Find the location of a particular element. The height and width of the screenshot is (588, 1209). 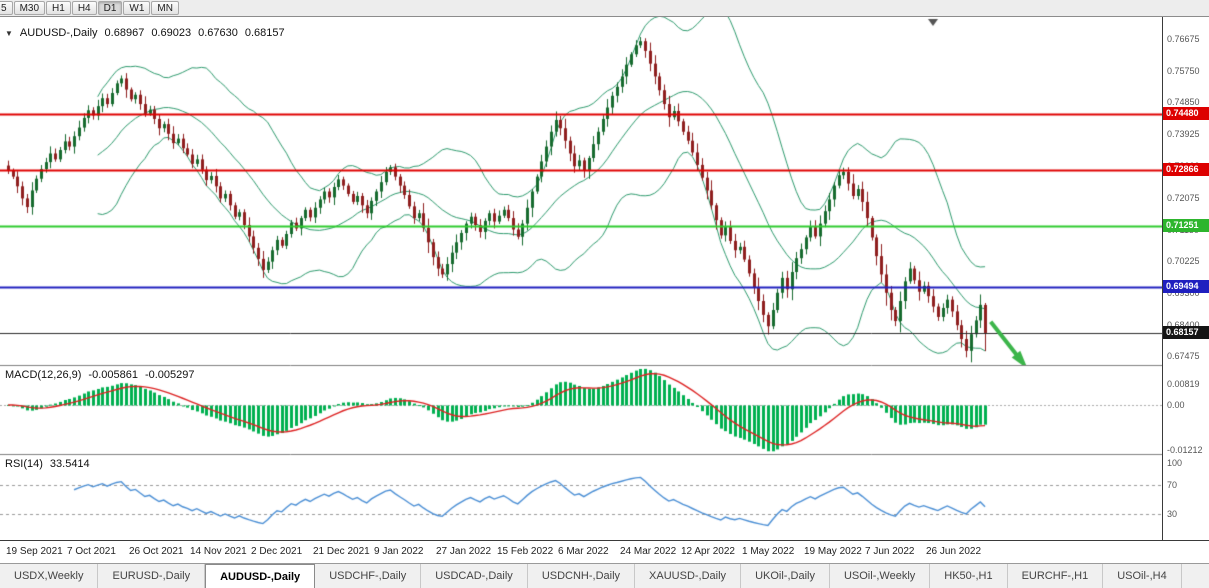

price-tag: 0.69494 is located at coordinates (1186, 286).